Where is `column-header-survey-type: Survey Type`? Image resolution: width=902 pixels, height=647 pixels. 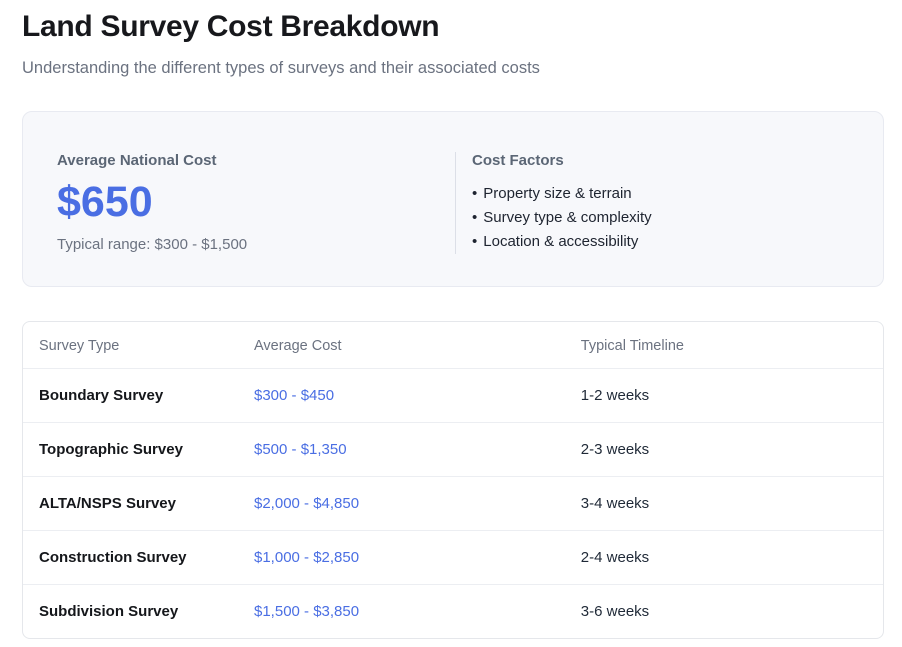 column-header-survey-type: Survey Type is located at coordinates (79, 346).